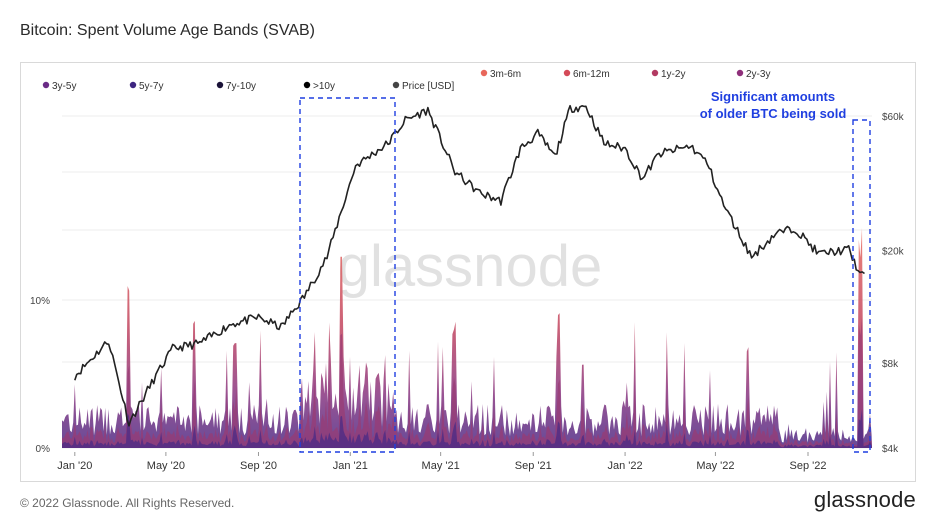 Image resolution: width=936 pixels, height=526 pixels. Describe the element at coordinates (258, 466) in the screenshot. I see `x-tick-label: Sep '20` at that location.